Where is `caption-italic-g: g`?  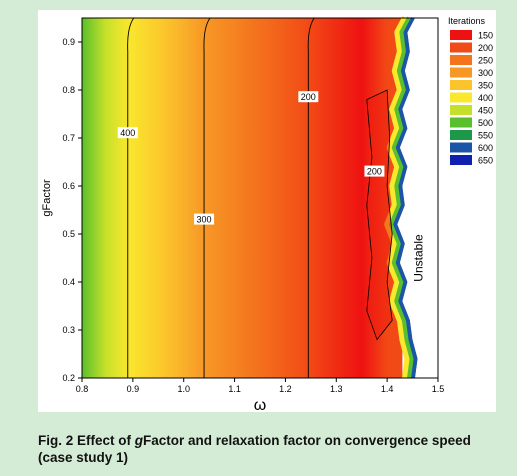
caption-italic-g: g is located at coordinates (139, 440).